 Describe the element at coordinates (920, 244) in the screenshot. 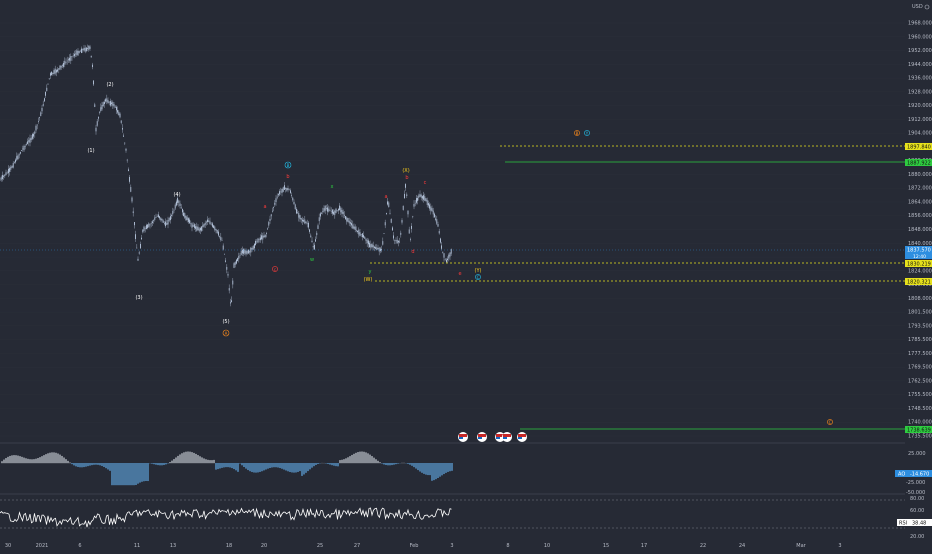

I see `price-tick: 1840.000` at that location.